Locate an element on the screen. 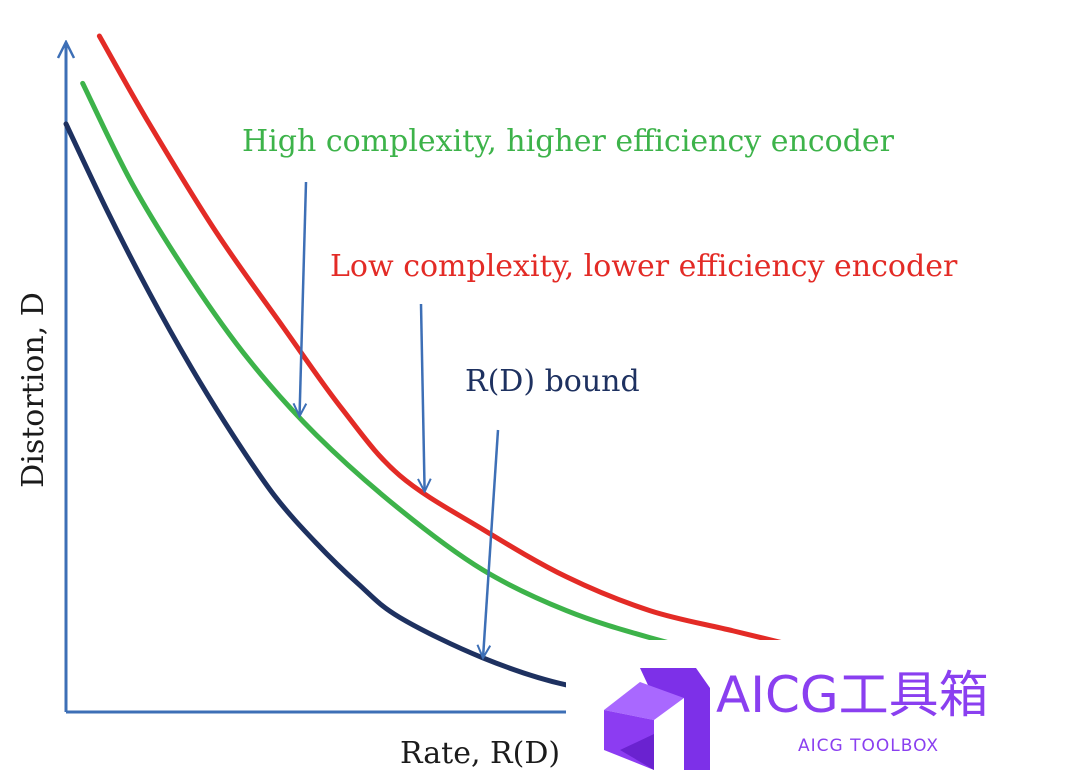 The height and width of the screenshot is (780, 1080). x-axis-label: Rate, R(D) is located at coordinates (480, 753).